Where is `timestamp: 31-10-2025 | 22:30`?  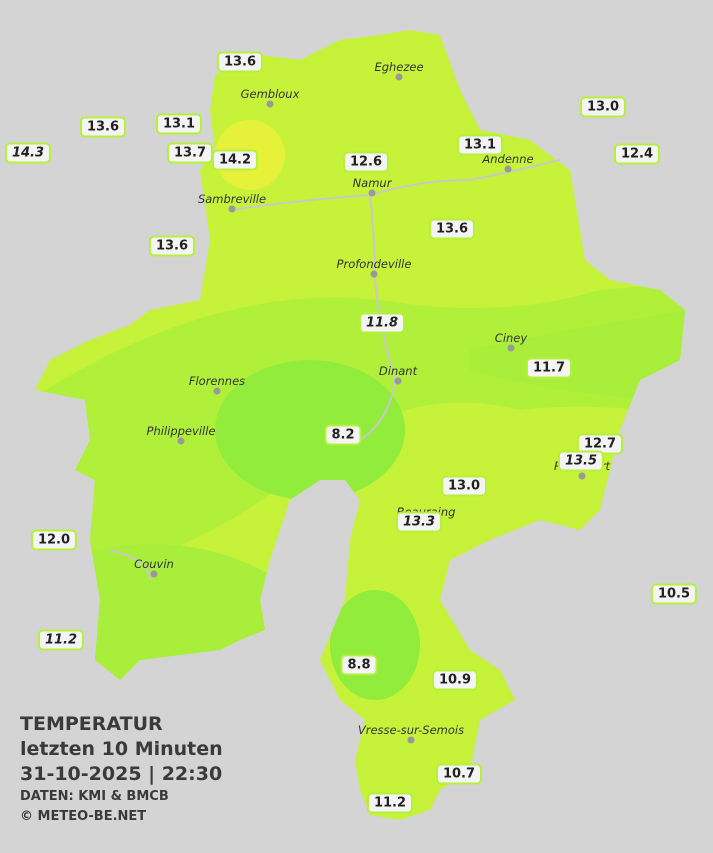 timestamp: 31-10-2025 | 22:30 is located at coordinates (121, 774).